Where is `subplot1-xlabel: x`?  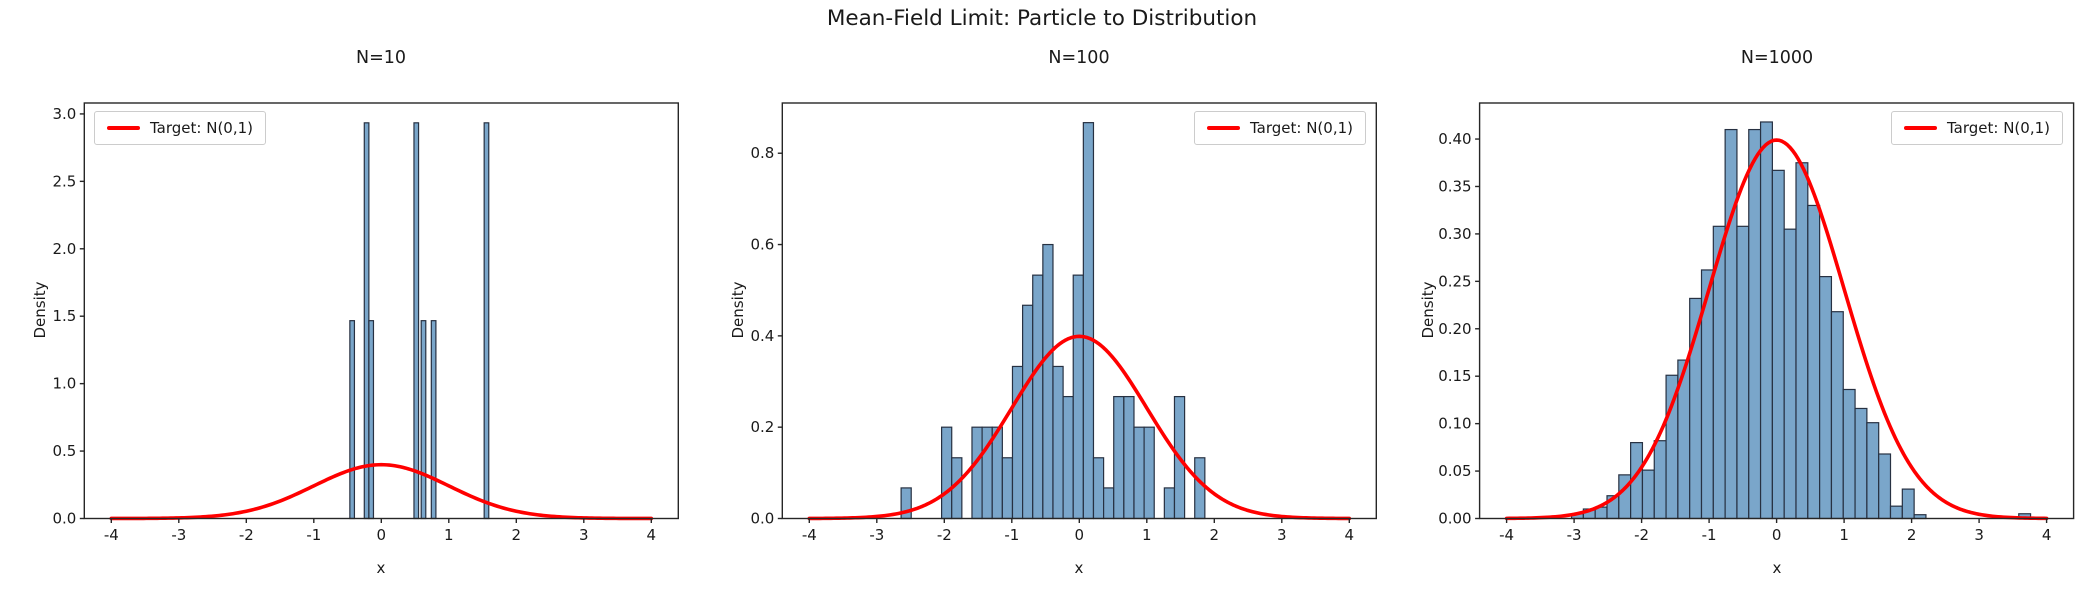
subplot1-xlabel: x is located at coordinates (381, 568).